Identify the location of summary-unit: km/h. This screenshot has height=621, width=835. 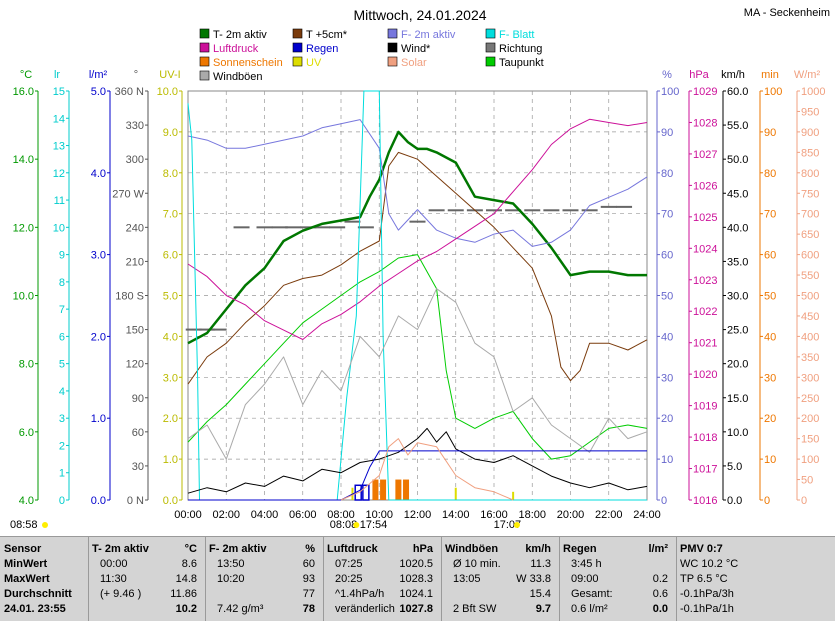
(538, 549).